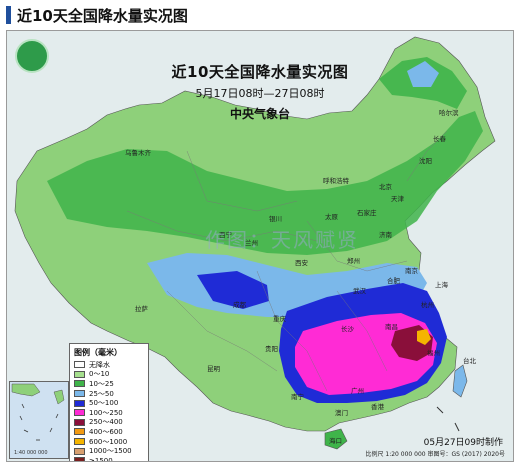 This screenshot has height=467, width=520. Describe the element at coordinates (360, 290) in the screenshot. I see `city-label: 武汉` at that location.